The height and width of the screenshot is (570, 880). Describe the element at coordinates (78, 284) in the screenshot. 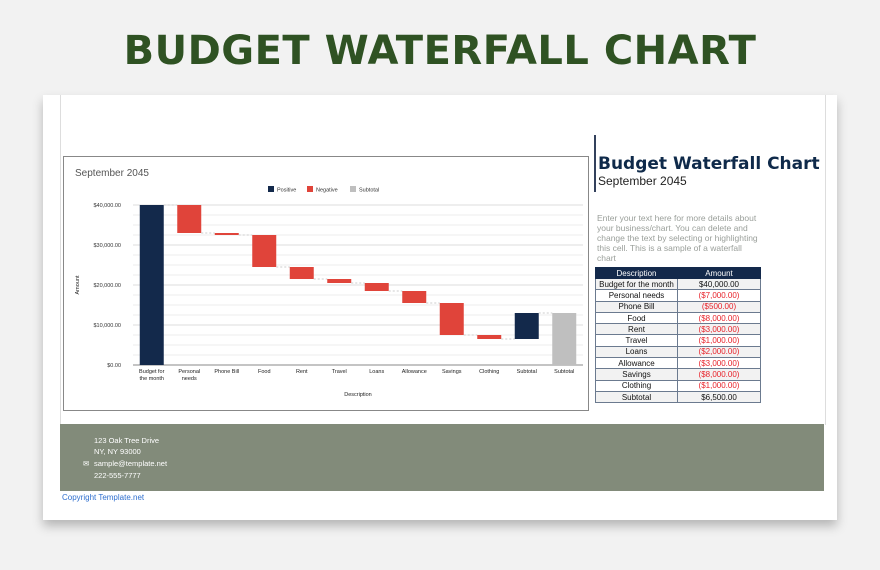

I see `y-axis-title: Amount` at that location.